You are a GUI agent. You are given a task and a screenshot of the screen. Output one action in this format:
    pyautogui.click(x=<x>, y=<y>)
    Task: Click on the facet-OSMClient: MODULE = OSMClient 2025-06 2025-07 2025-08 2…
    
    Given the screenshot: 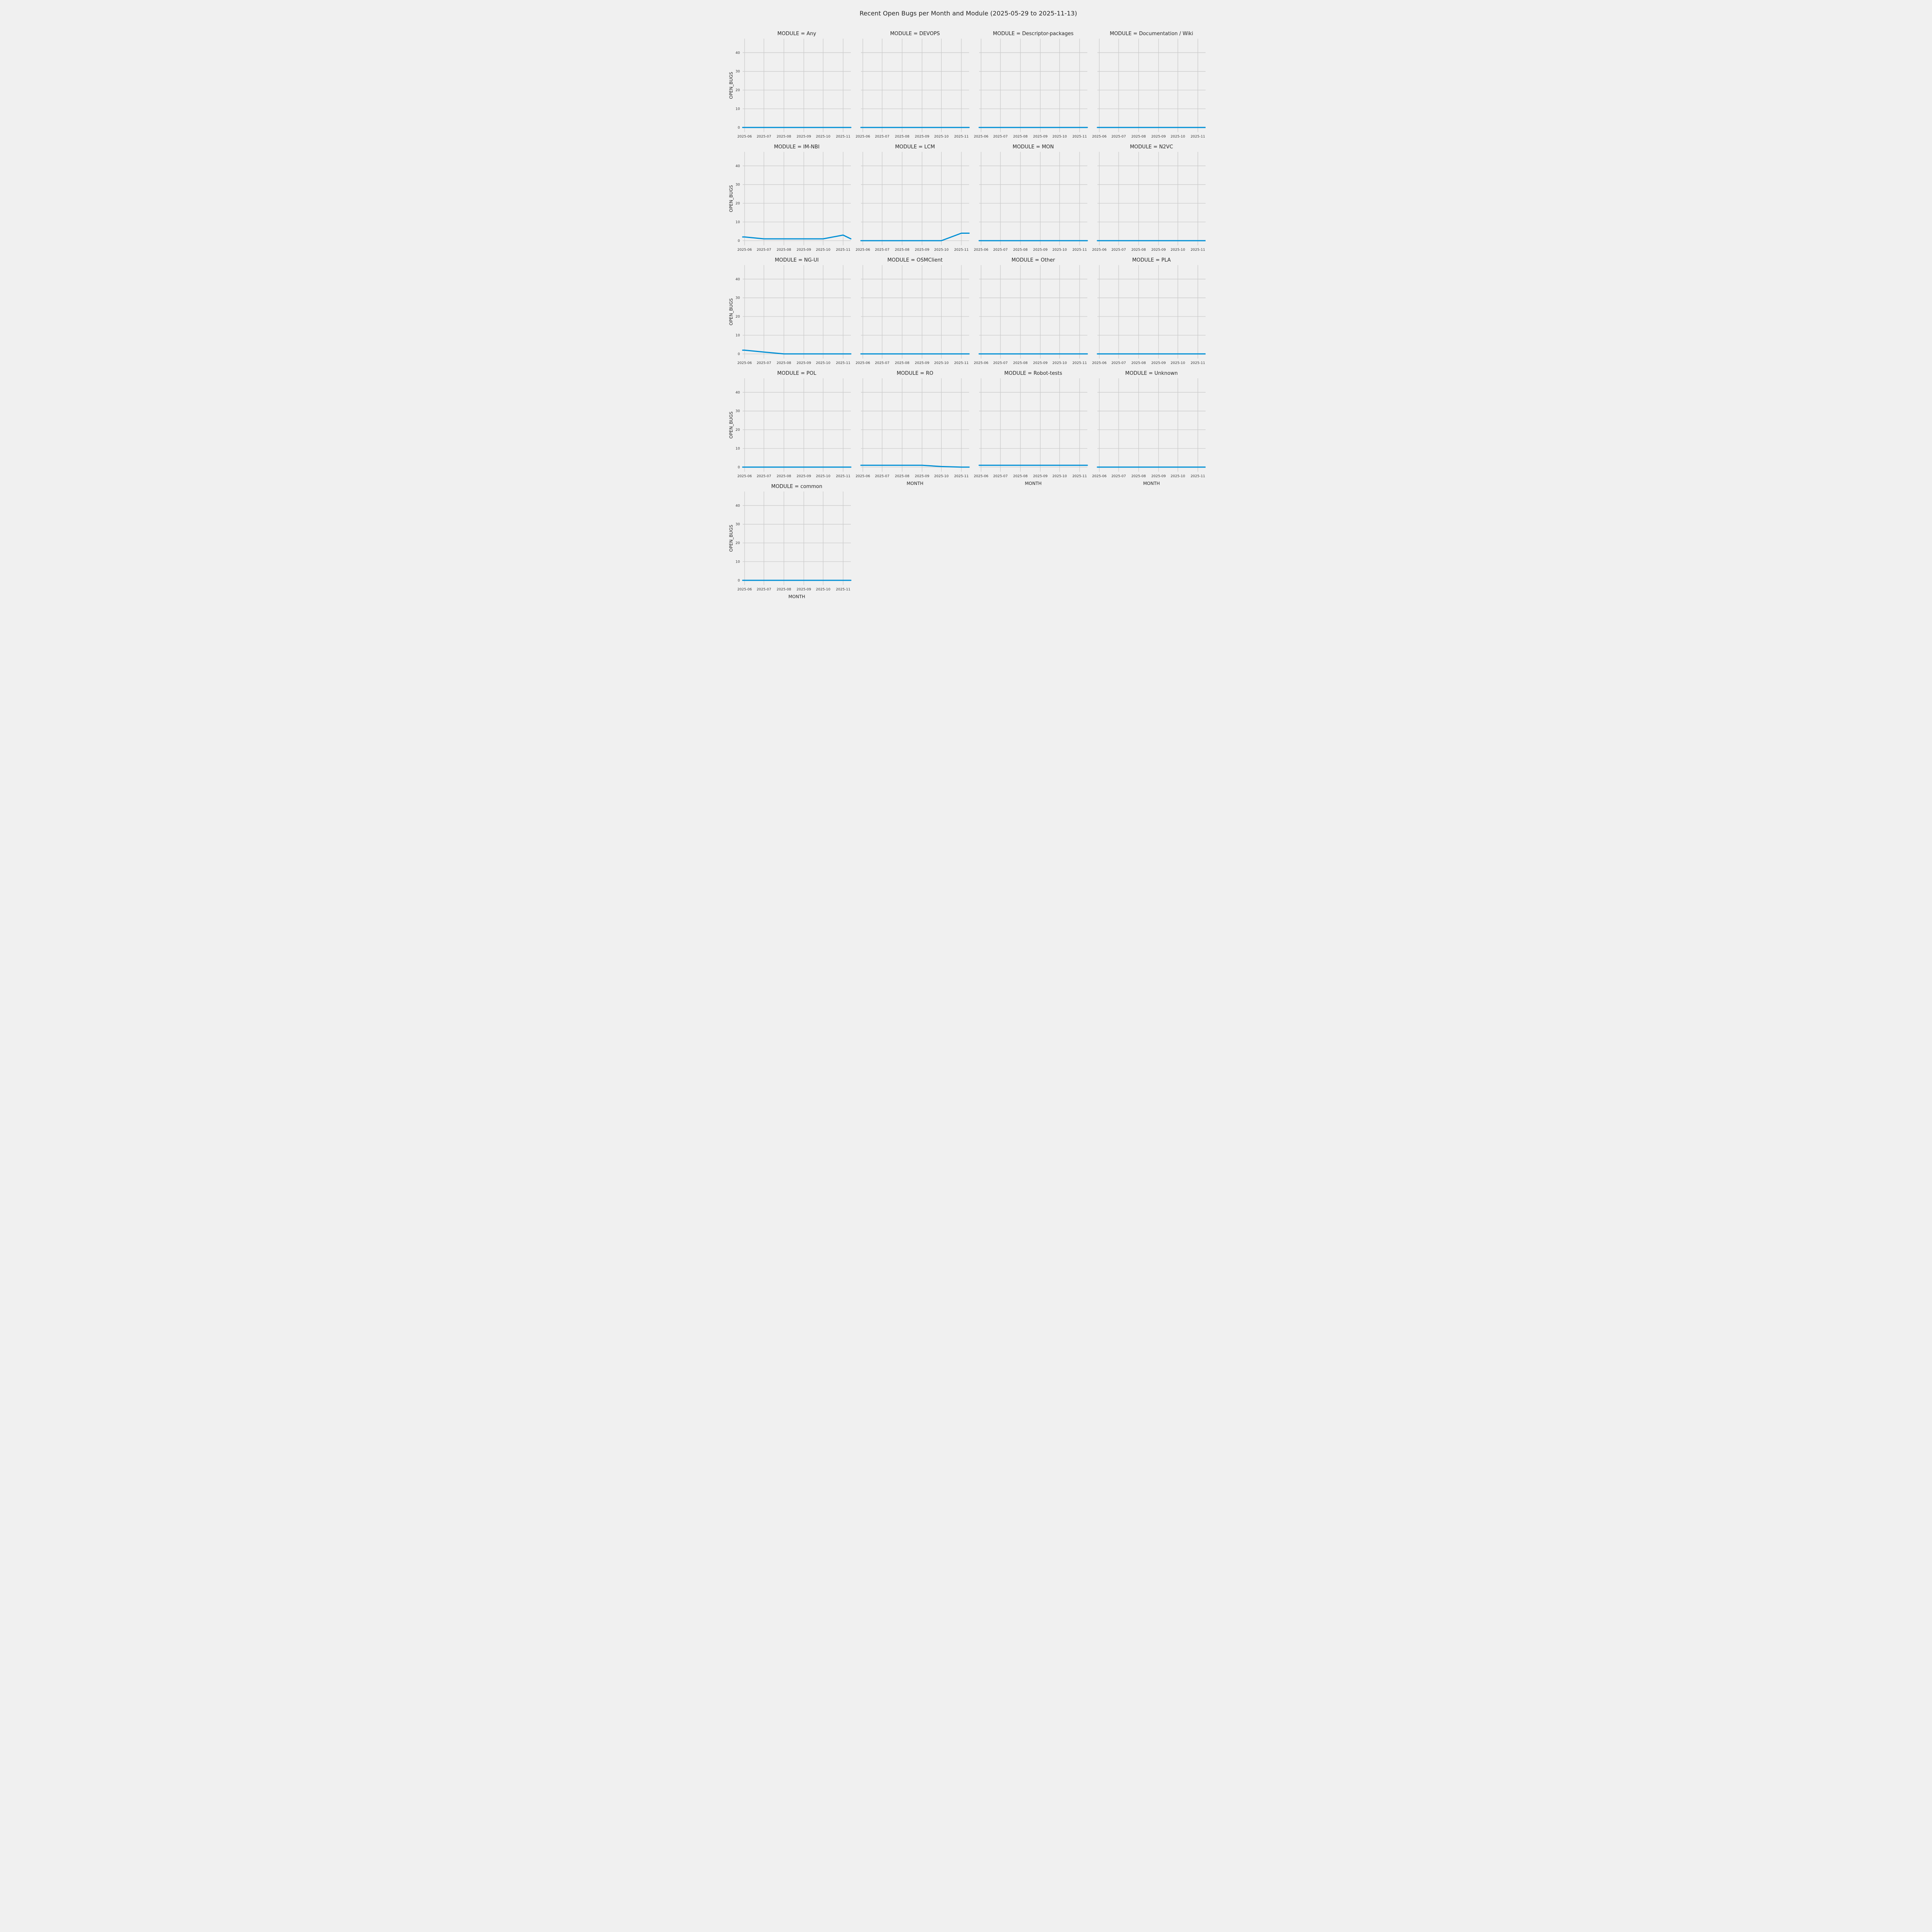 What is the action you would take?
    pyautogui.click(x=913, y=311)
    